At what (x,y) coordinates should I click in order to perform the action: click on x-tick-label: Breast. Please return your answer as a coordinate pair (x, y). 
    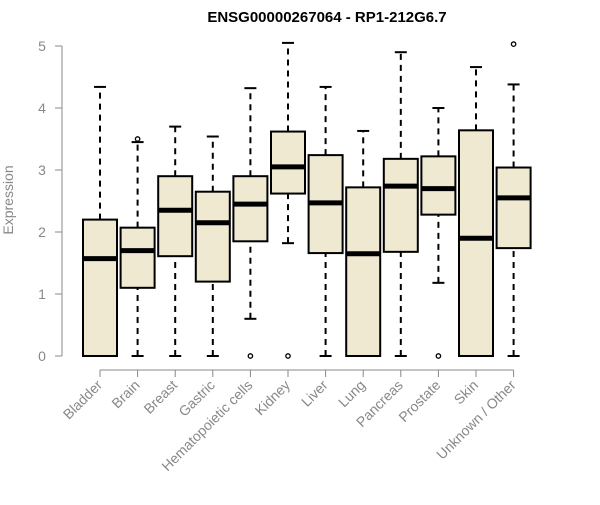
    Looking at the image, I should click on (160, 397).